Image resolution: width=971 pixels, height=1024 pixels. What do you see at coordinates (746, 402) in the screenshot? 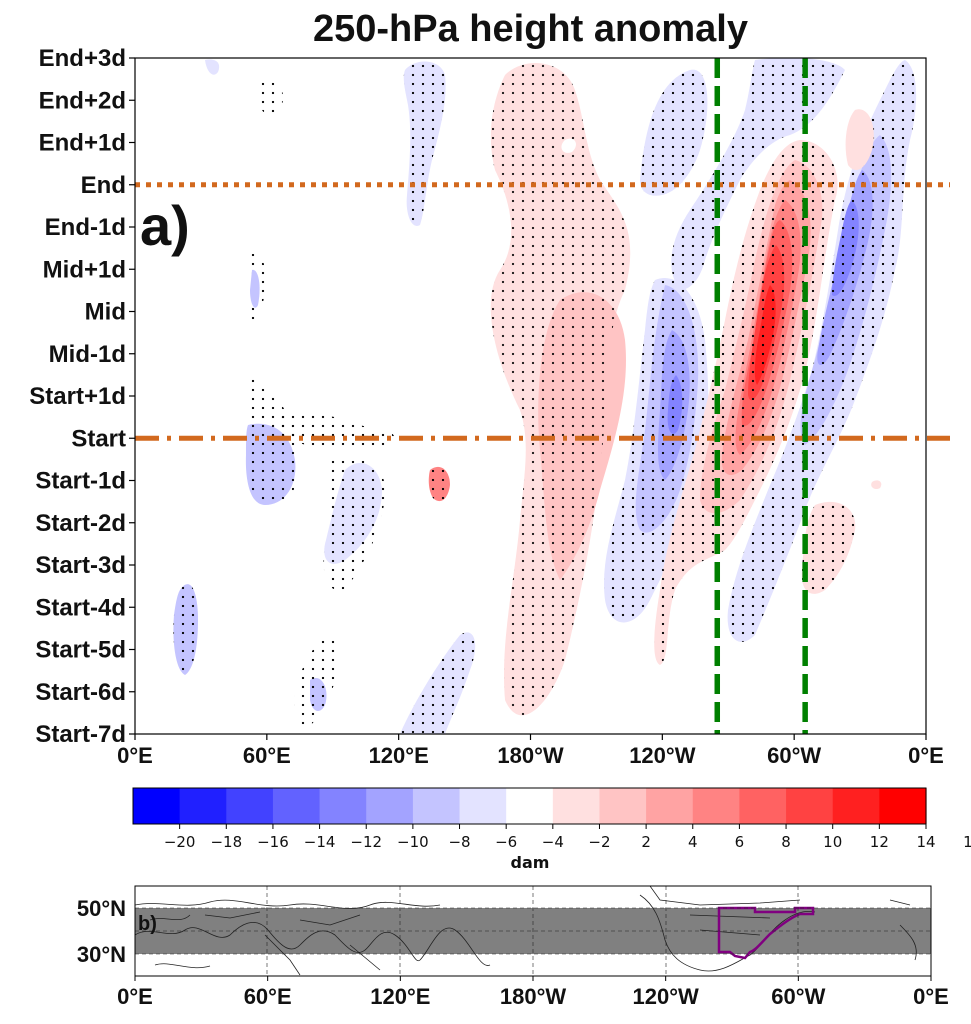
I see `positive-anomaly-main` at bounding box center [746, 402].